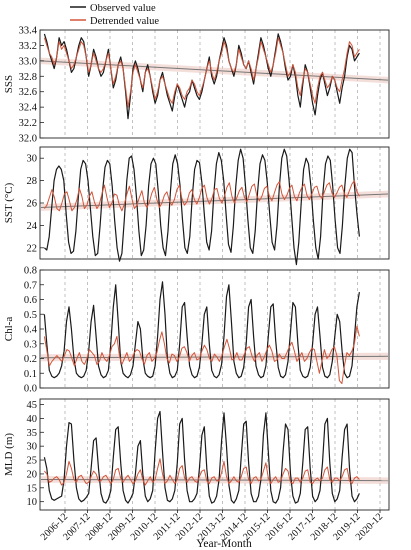  What do you see at coordinates (32, 248) in the screenshot?
I see `y-tick-label: 22` at bounding box center [32, 248].